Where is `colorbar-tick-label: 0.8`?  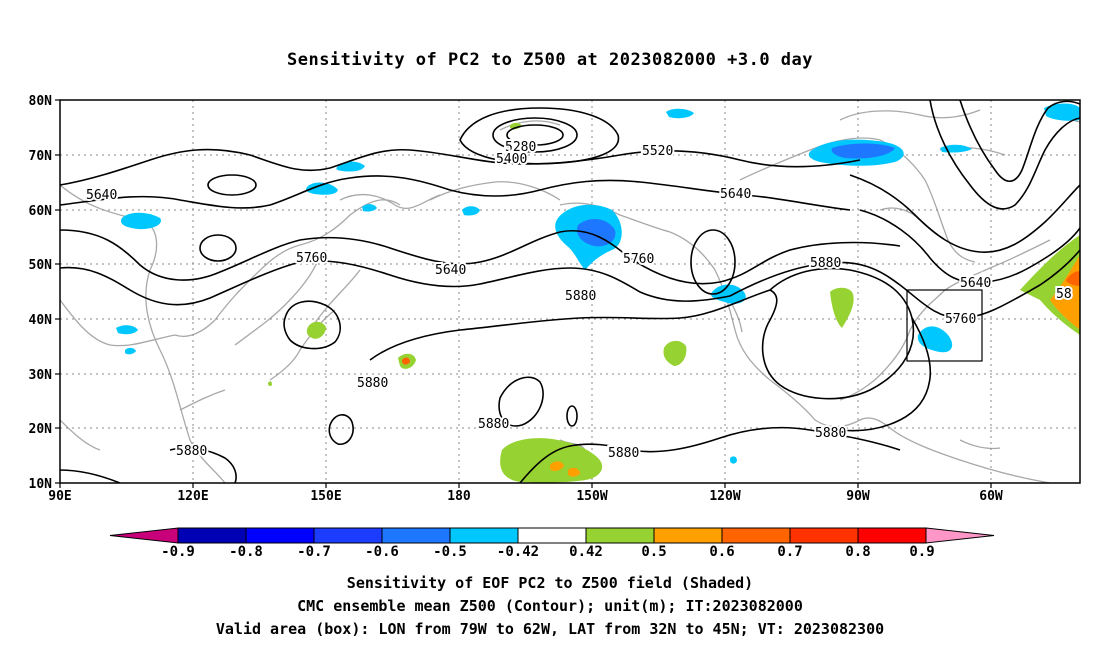
colorbar-tick-label: 0.8 is located at coordinates (857, 552).